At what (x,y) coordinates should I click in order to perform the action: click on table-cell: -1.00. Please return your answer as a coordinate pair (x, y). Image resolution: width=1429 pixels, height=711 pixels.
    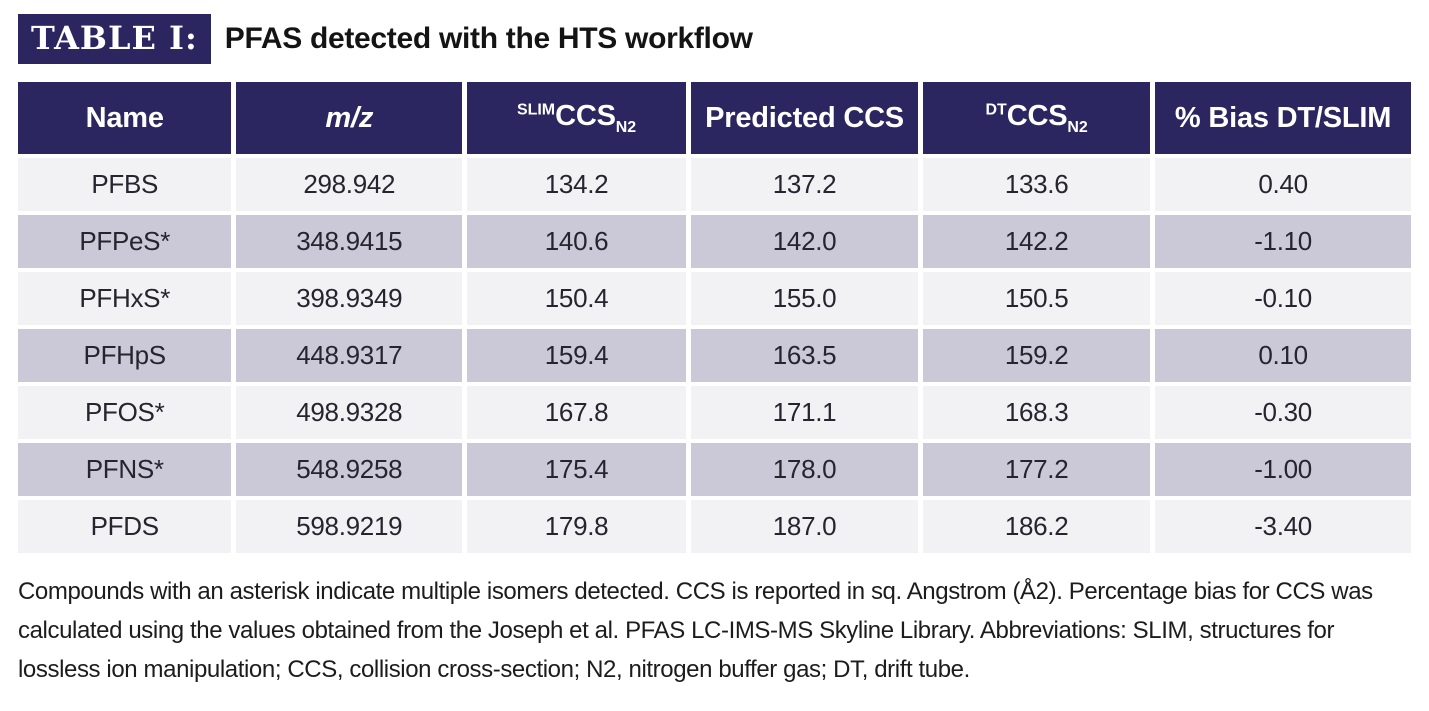
    Looking at the image, I should click on (1283, 469).